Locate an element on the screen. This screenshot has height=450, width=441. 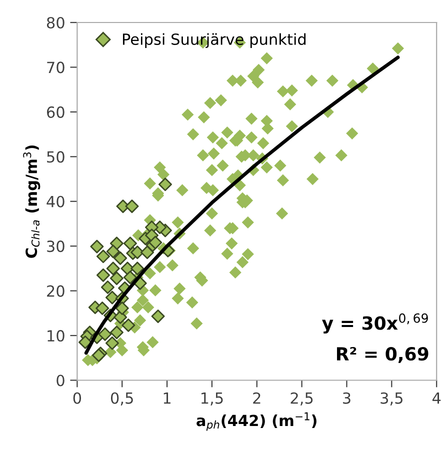
y-tick-label: 30 is located at coordinates (55, 246).